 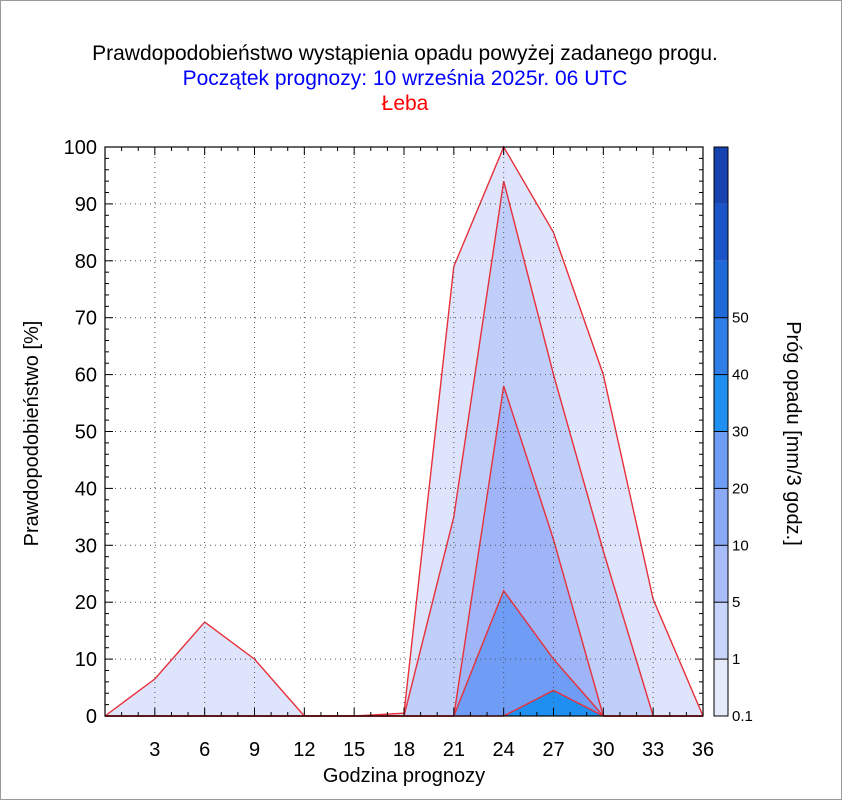 I want to click on x-axis-label: Godzina prognozy, so click(x=404, y=776).